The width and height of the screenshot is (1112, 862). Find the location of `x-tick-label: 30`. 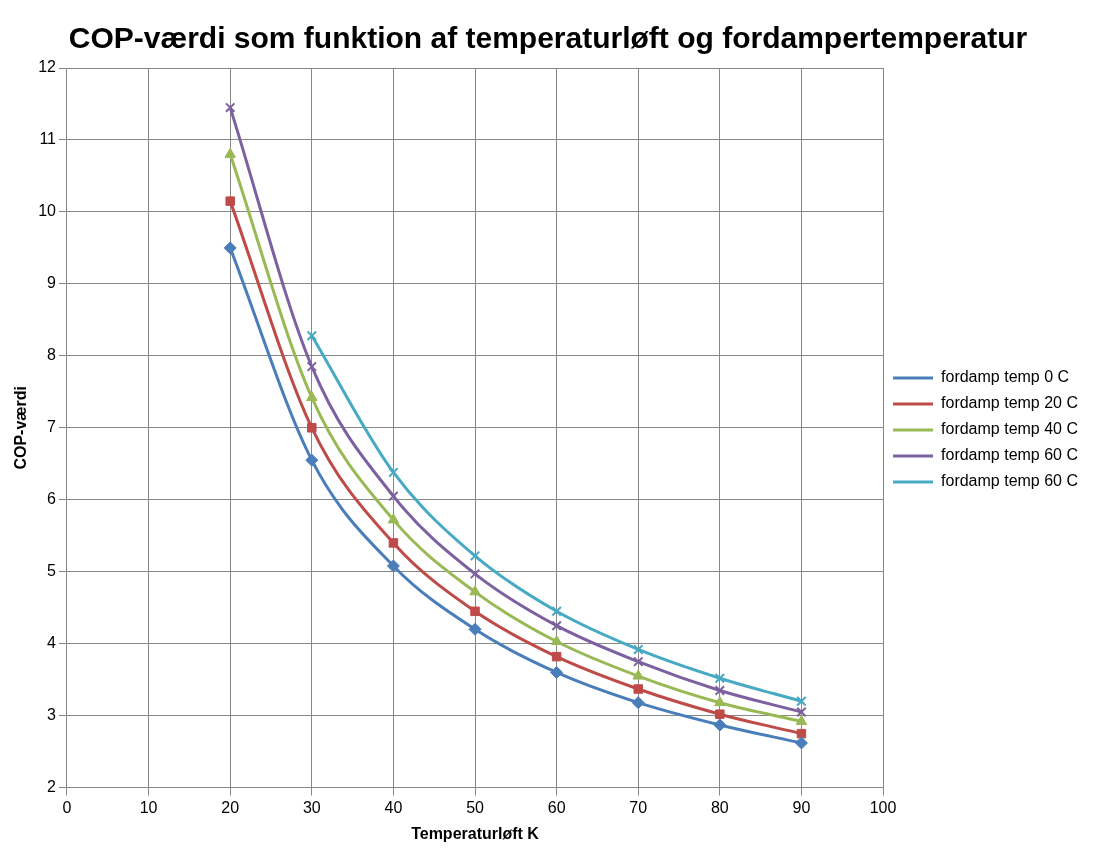

x-tick-label: 30 is located at coordinates (311, 807).